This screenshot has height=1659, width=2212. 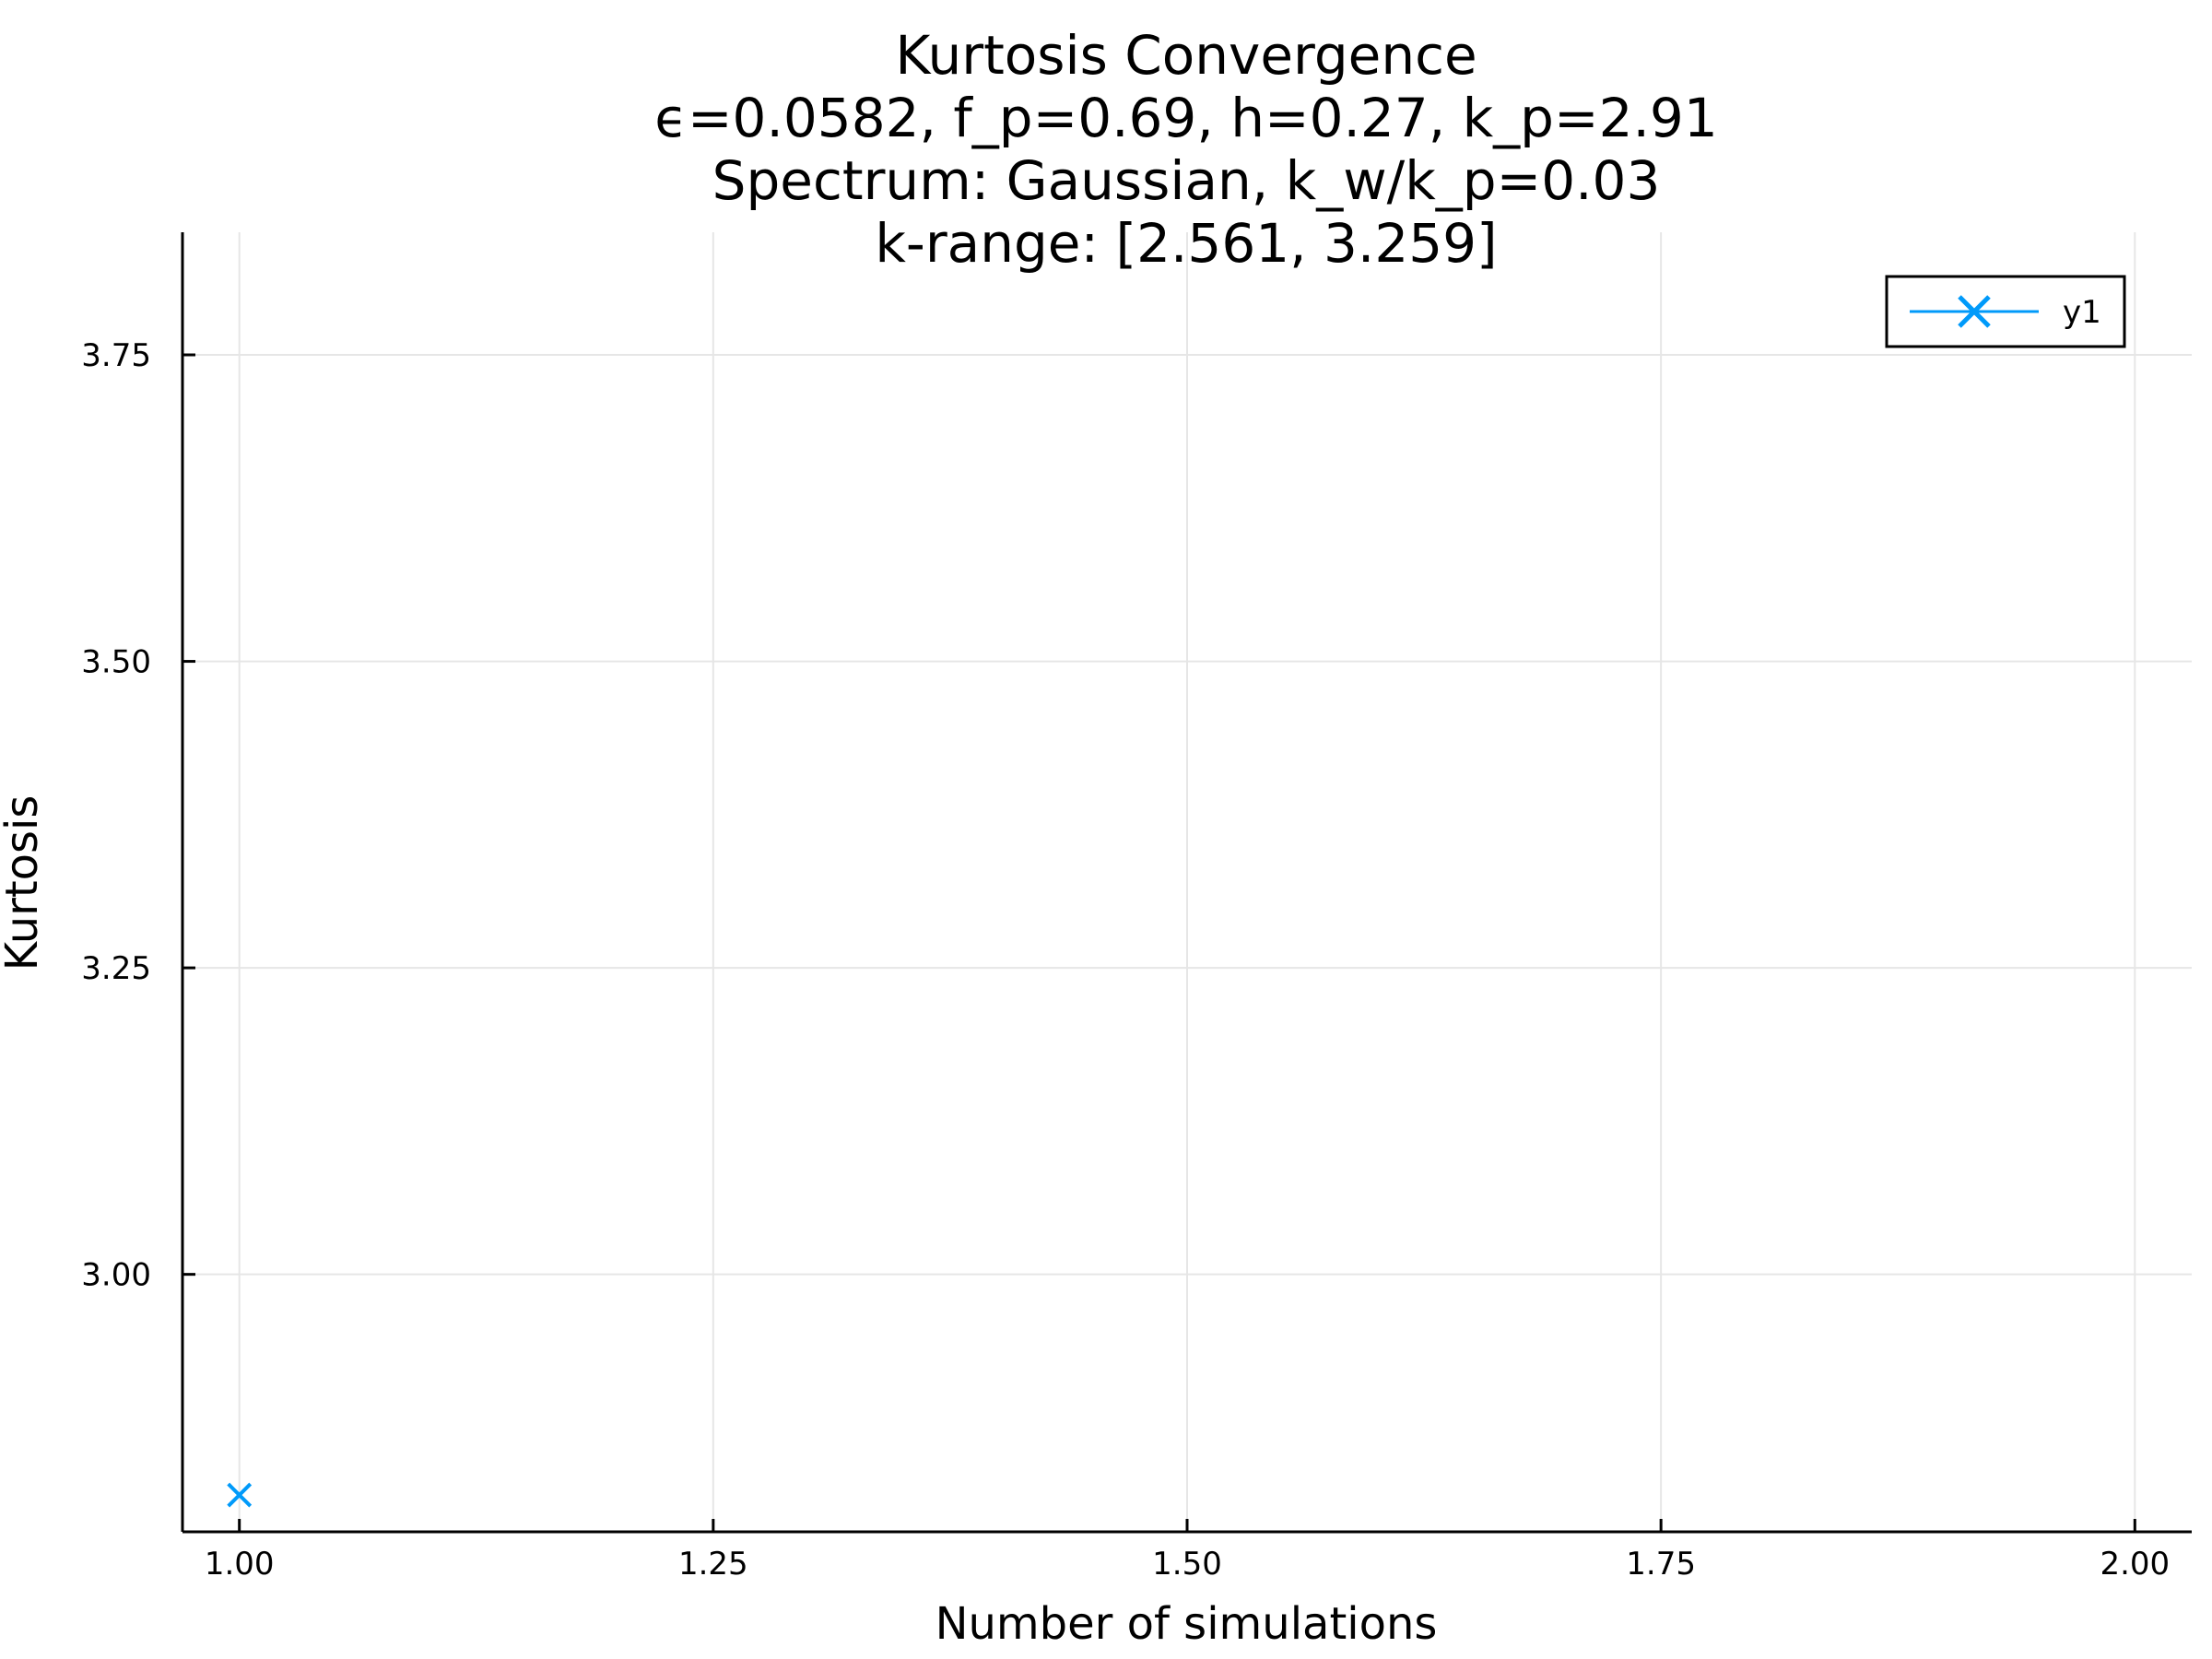 What do you see at coordinates (2005, 311) in the screenshot?
I see `legend: y1` at bounding box center [2005, 311].